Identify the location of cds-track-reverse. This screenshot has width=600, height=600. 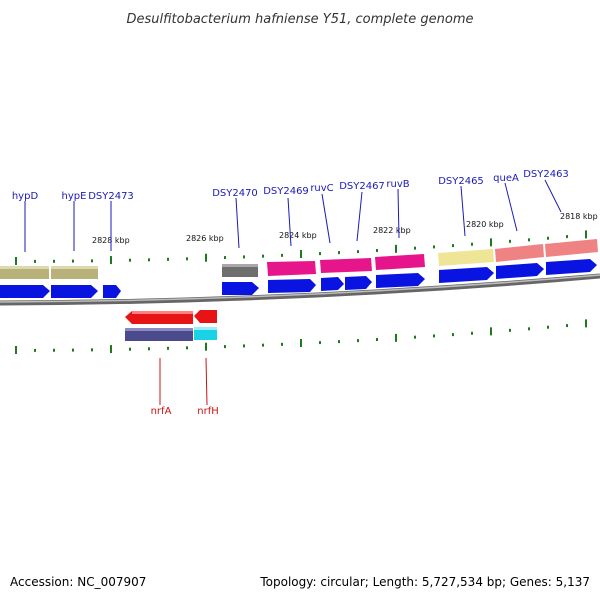
(171, 317).